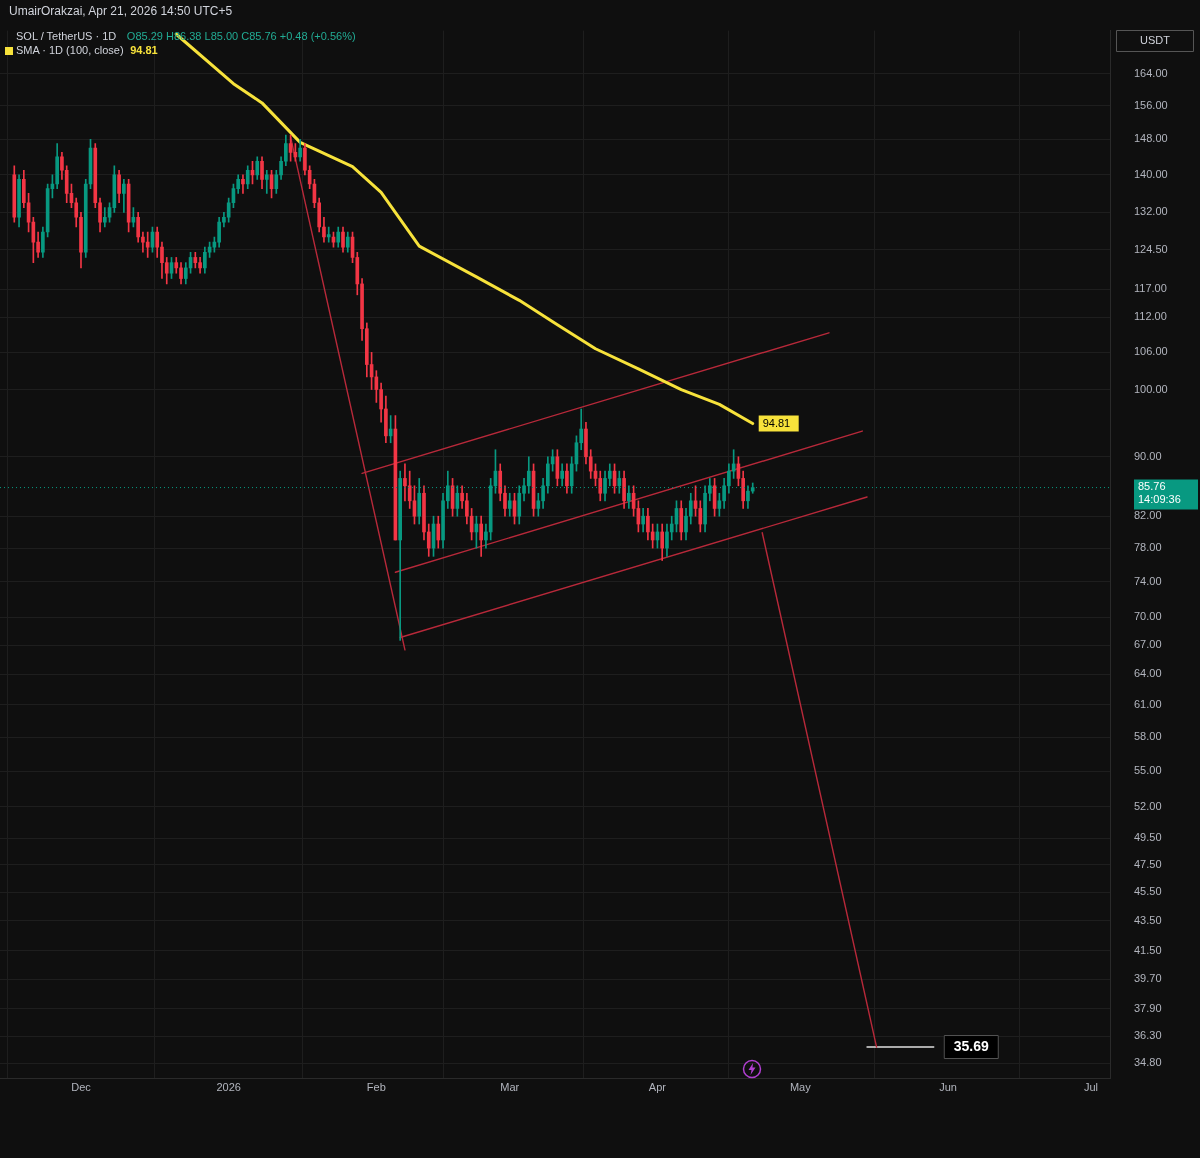  What do you see at coordinates (1148, 949) in the screenshot?
I see `y-tick-label: 41.50` at bounding box center [1148, 949].